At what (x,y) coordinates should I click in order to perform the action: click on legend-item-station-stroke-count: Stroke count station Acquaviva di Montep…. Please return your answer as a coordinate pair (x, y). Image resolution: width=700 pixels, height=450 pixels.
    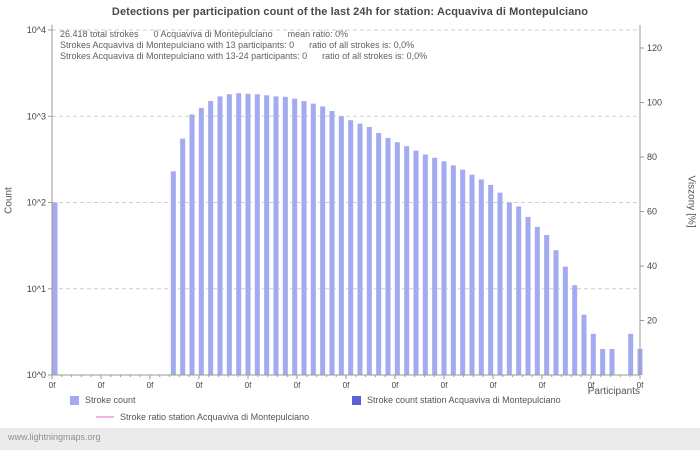
    Looking at the image, I should click on (456, 400).